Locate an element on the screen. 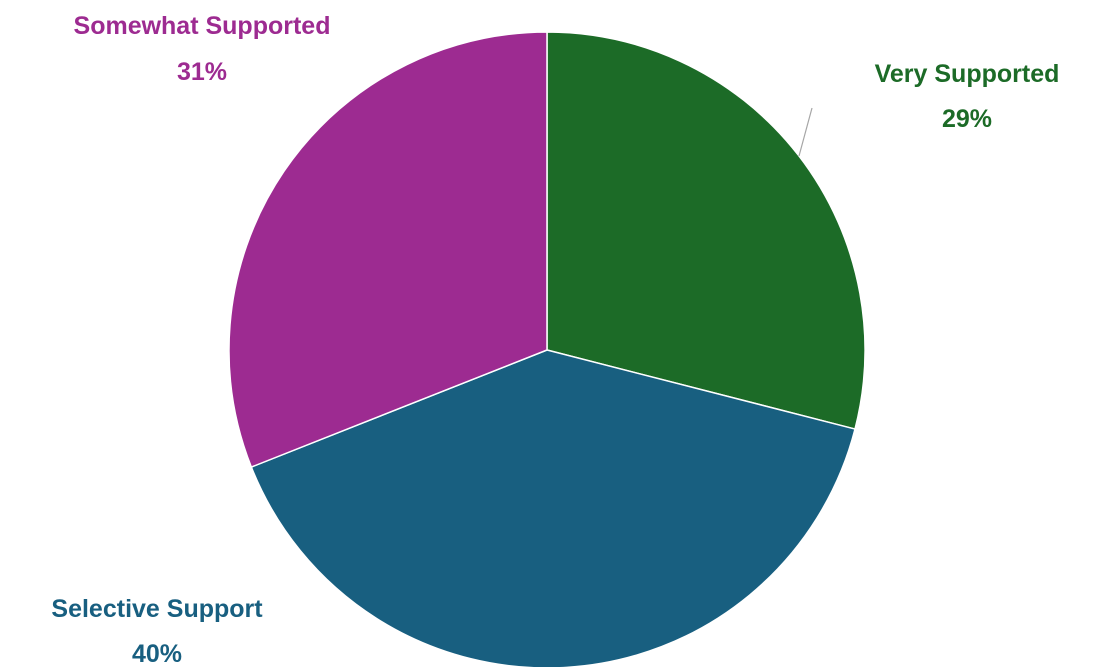  leader-line-very-supported is located at coordinates (805, 132).